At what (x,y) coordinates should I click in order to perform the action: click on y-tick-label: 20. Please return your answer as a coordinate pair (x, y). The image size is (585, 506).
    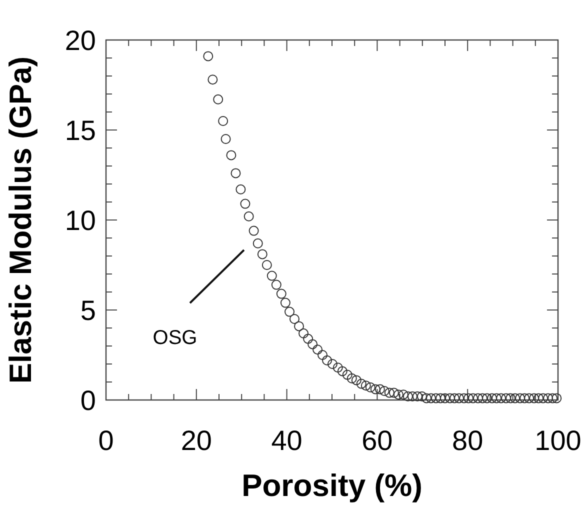
    Looking at the image, I should click on (80, 40).